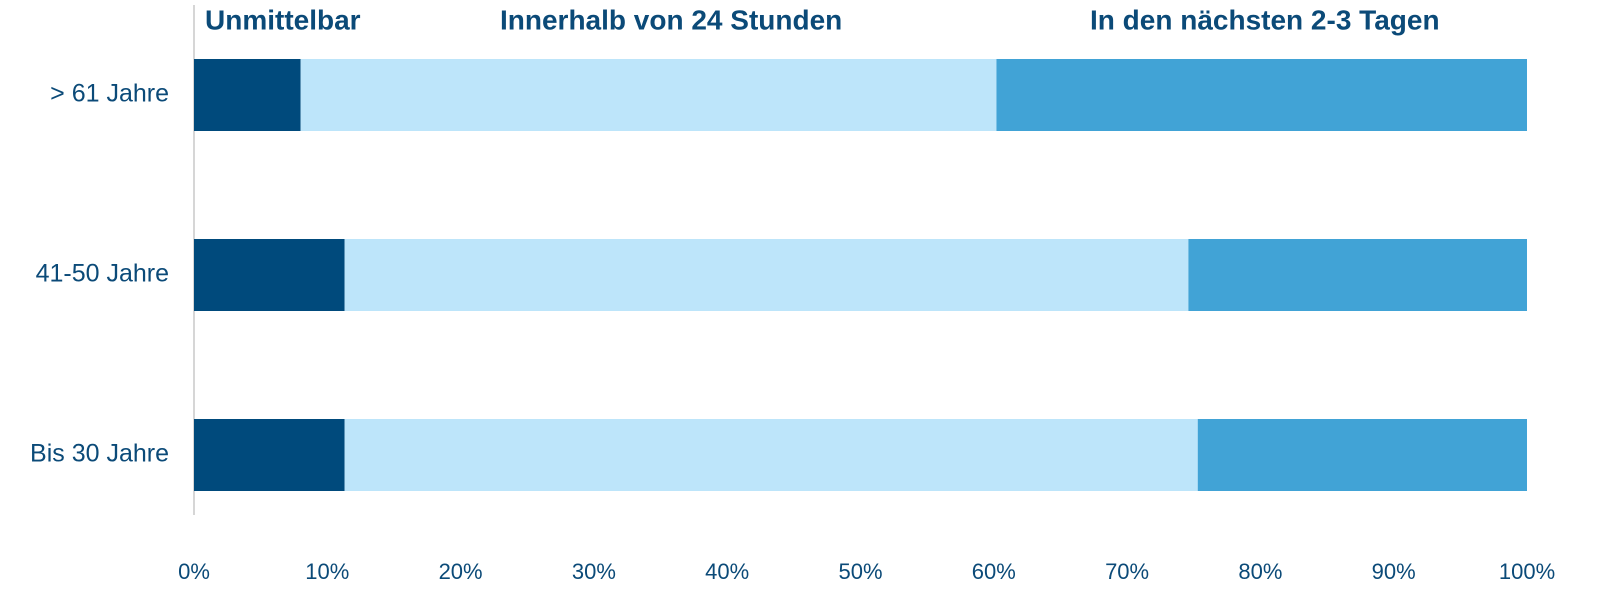 The width and height of the screenshot is (1608, 599). Describe the element at coordinates (860, 571) in the screenshot. I see `x-tick-label: 50%` at that location.